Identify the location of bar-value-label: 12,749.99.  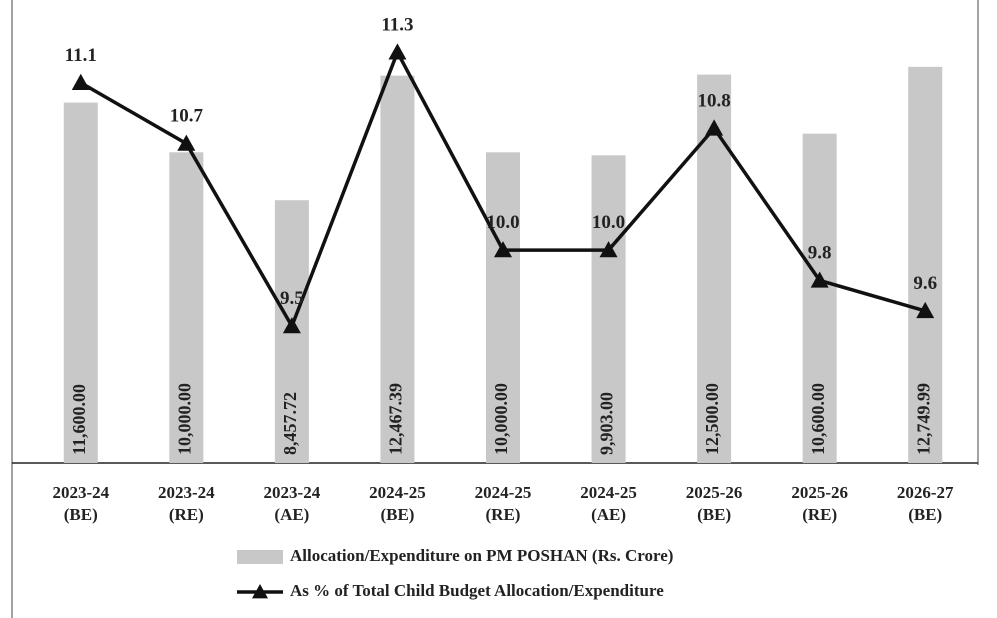
(923, 419).